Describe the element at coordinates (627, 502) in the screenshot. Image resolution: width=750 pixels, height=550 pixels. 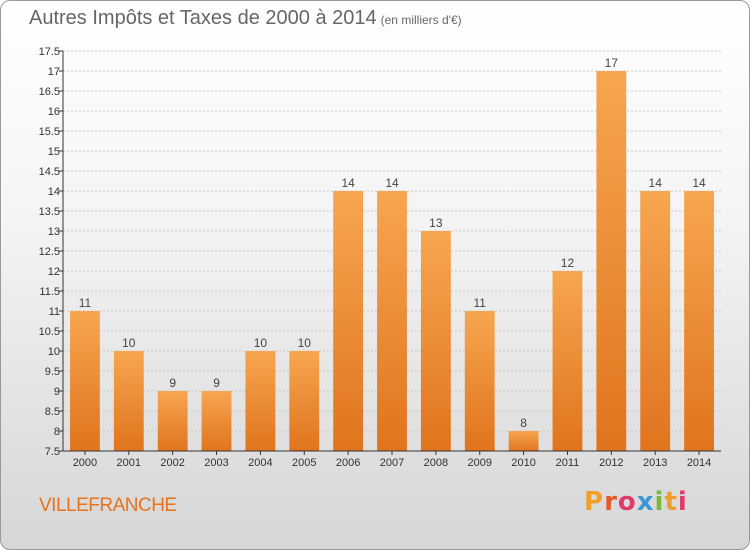
I see `logo-letter: o` at that location.